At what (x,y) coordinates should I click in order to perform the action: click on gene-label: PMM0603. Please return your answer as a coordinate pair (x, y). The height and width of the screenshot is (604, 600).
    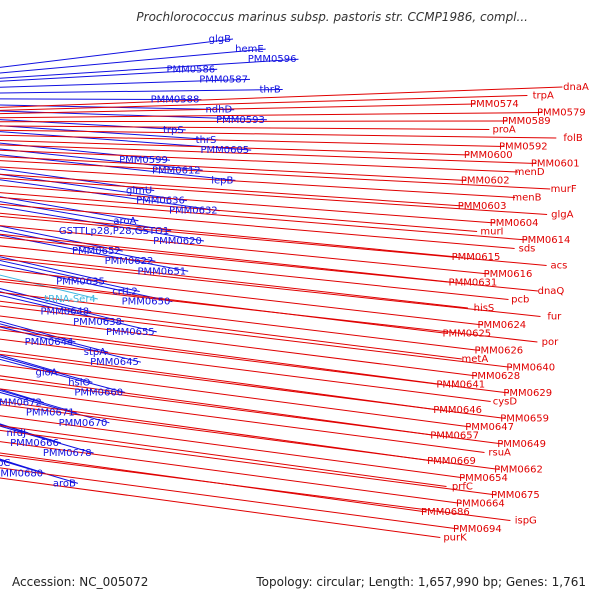
    Looking at the image, I should click on (482, 206).